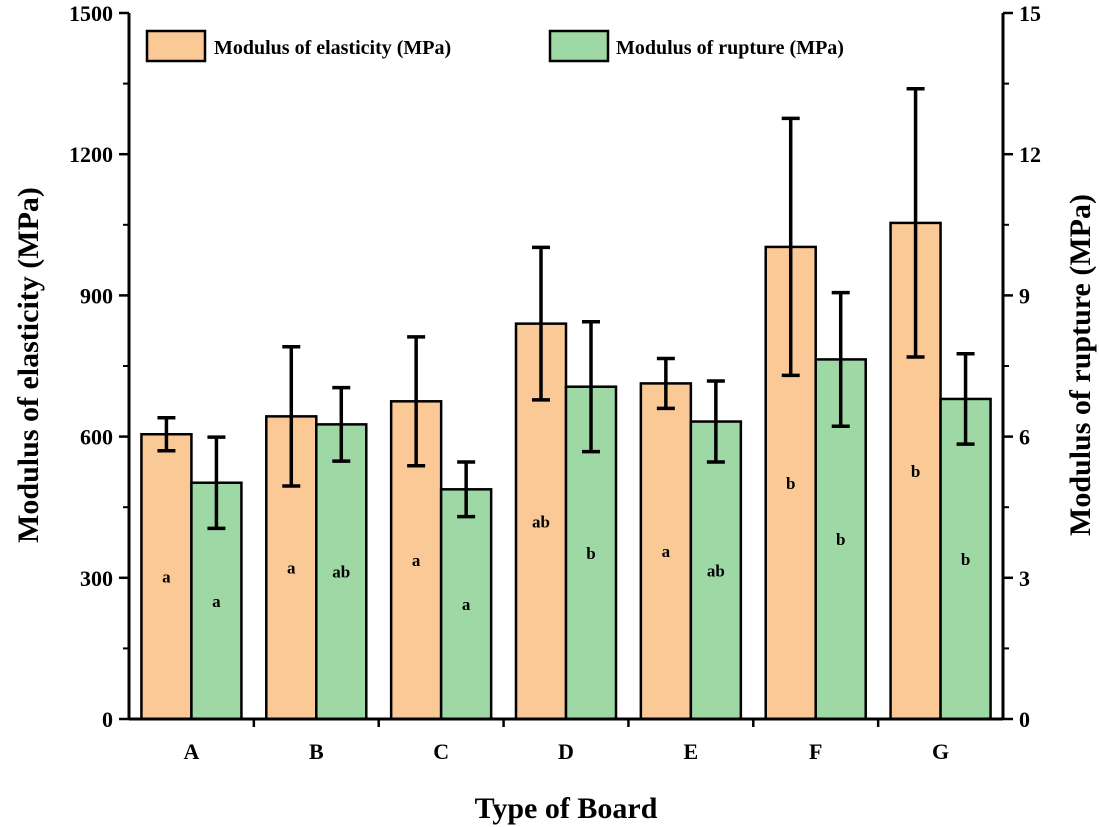 The width and height of the screenshot is (1100, 827). Describe the element at coordinates (590, 553) in the screenshot. I see `significance-label-modulus-of-rupture-d: b` at that location.